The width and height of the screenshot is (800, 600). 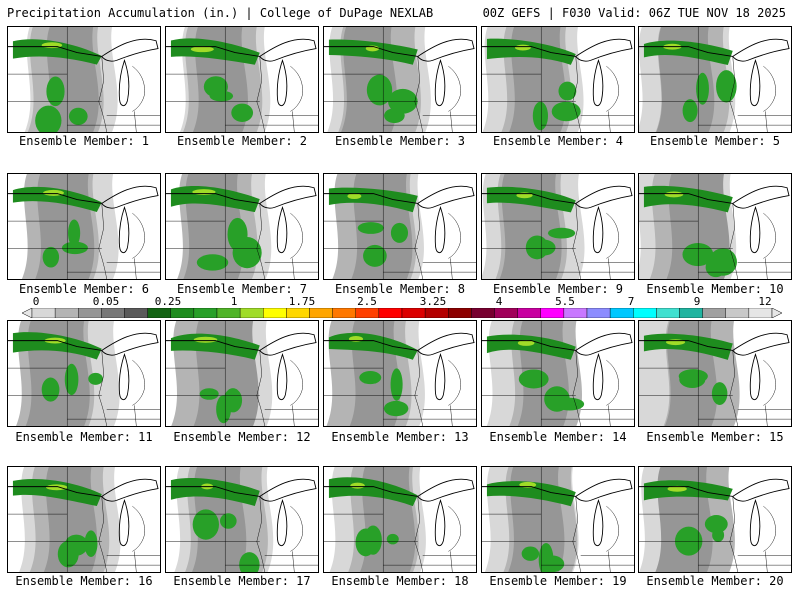 What do you see at coordinates (565, 301) in the screenshot?
I see `colorbar-tick-label: 5.5` at bounding box center [565, 301].